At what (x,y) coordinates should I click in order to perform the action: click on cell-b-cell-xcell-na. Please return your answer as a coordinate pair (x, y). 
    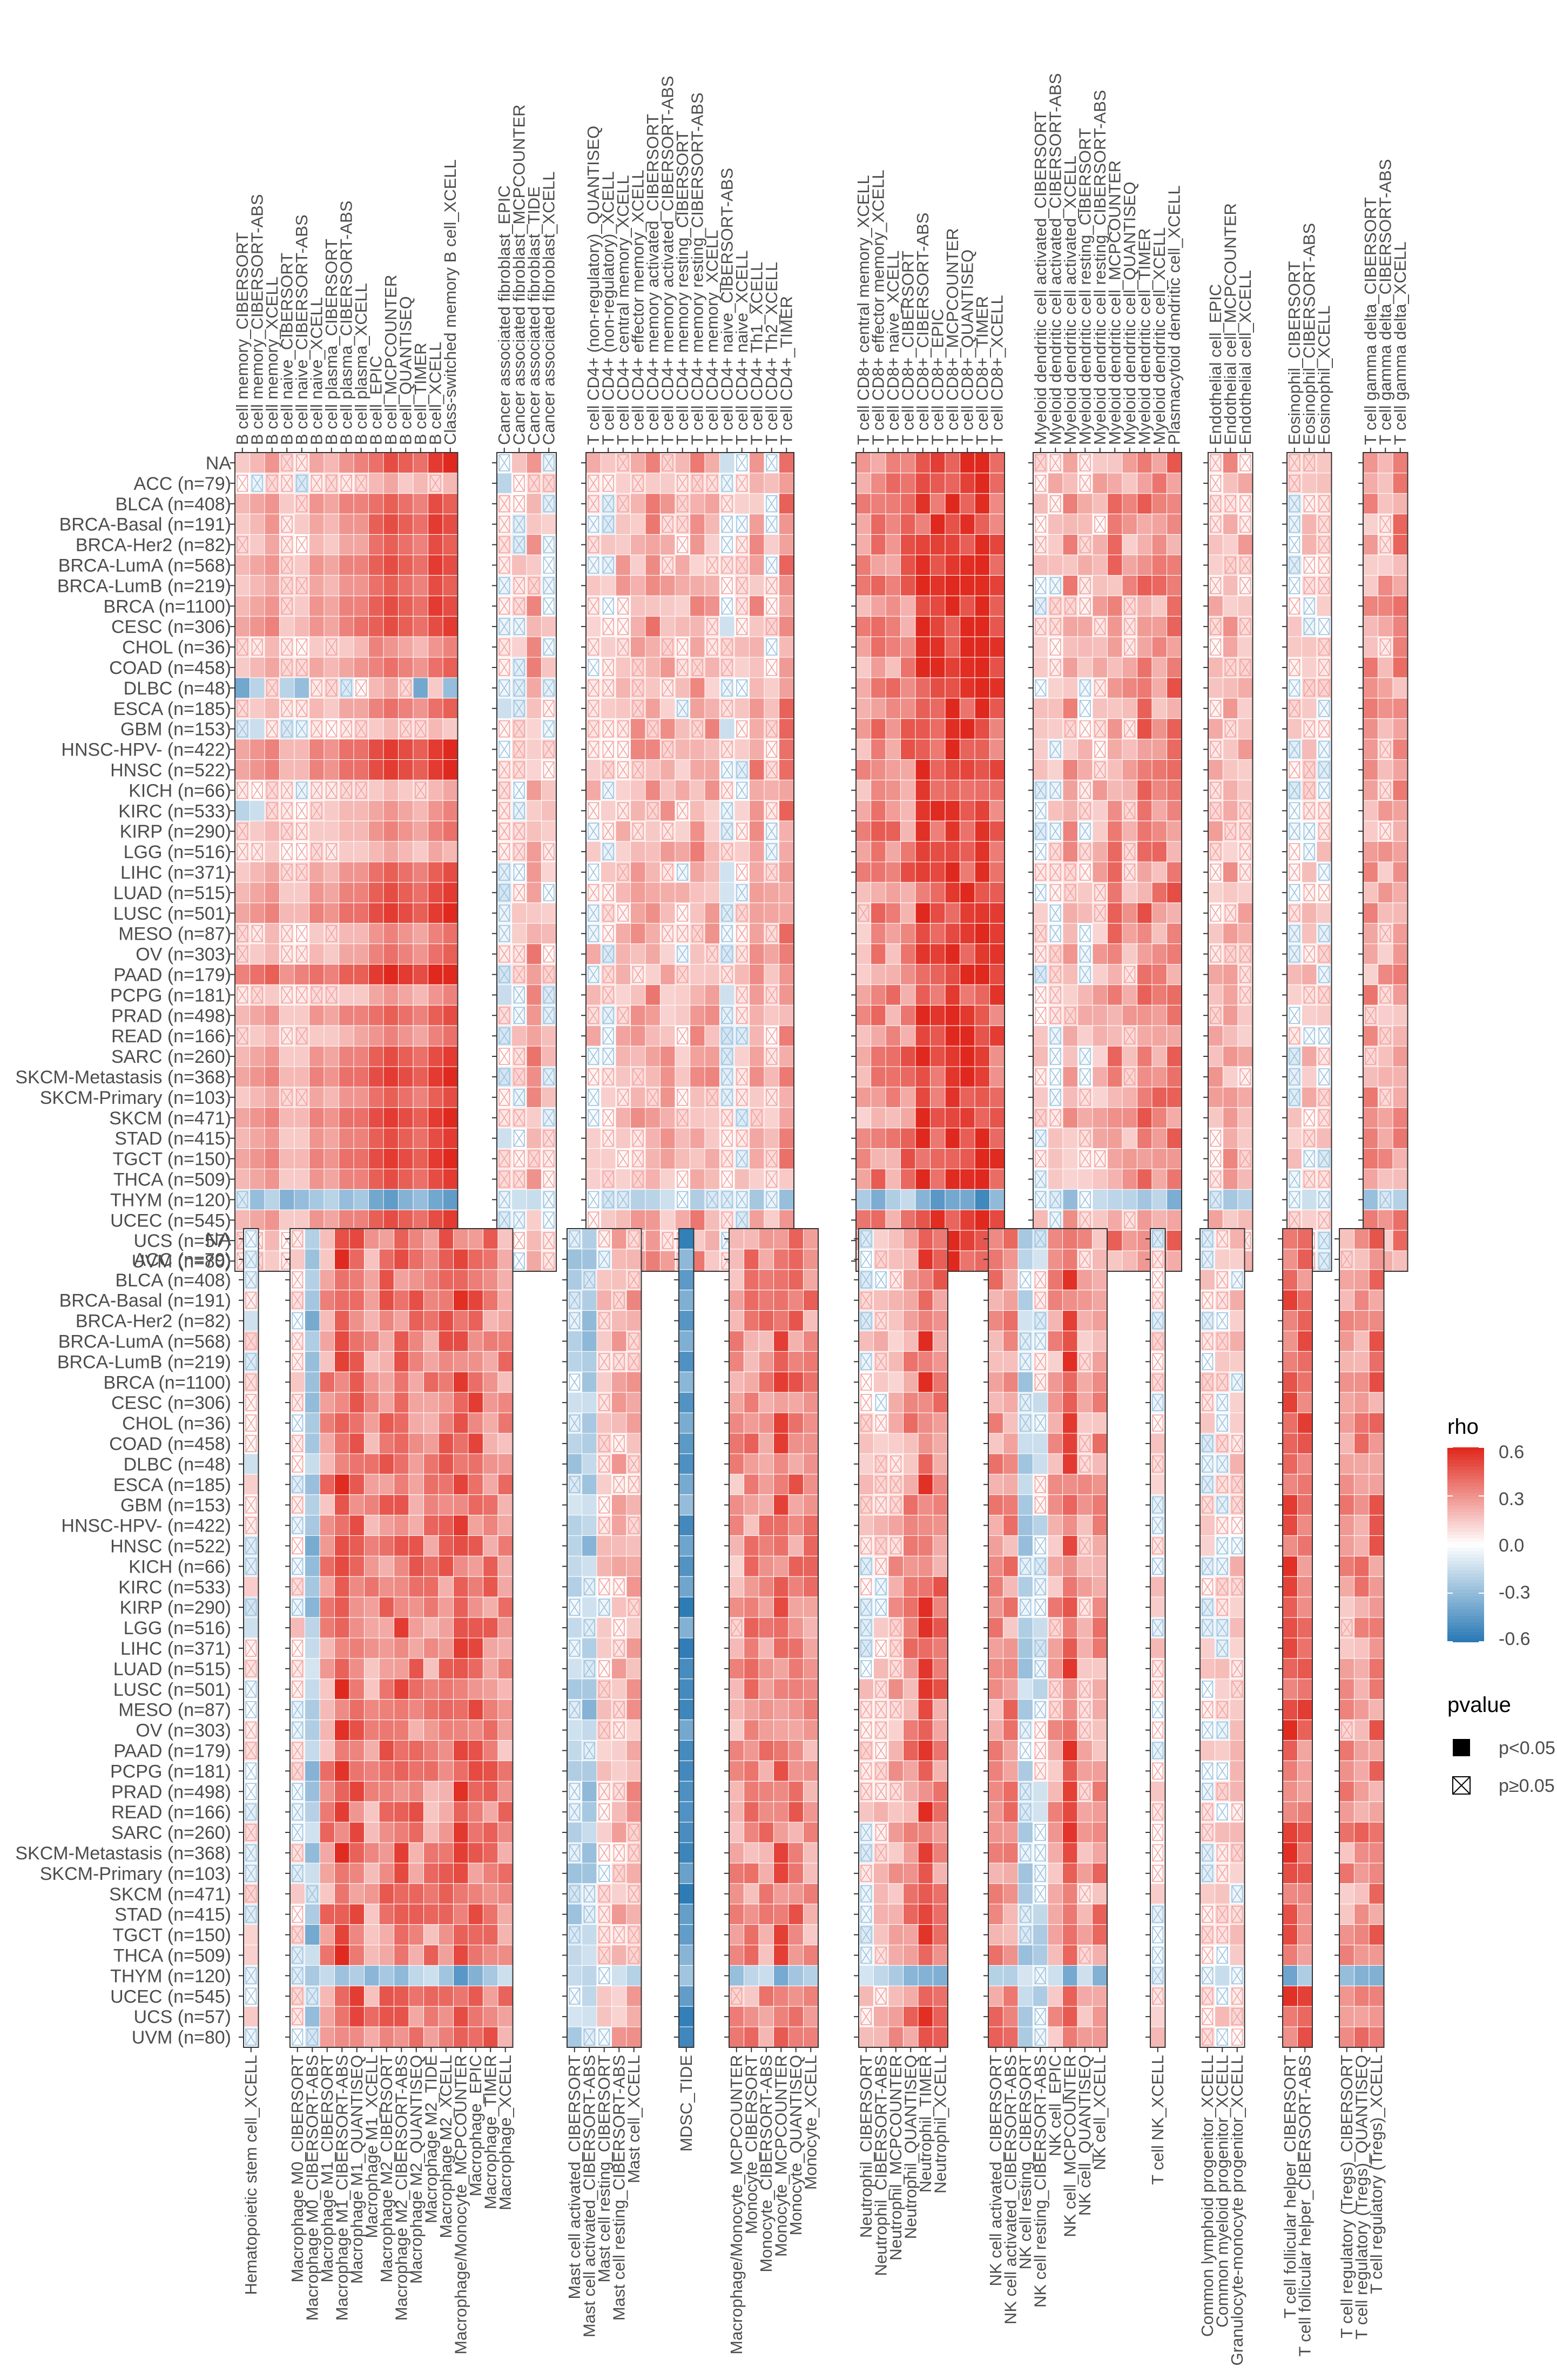
    Looking at the image, I should click on (435, 463).